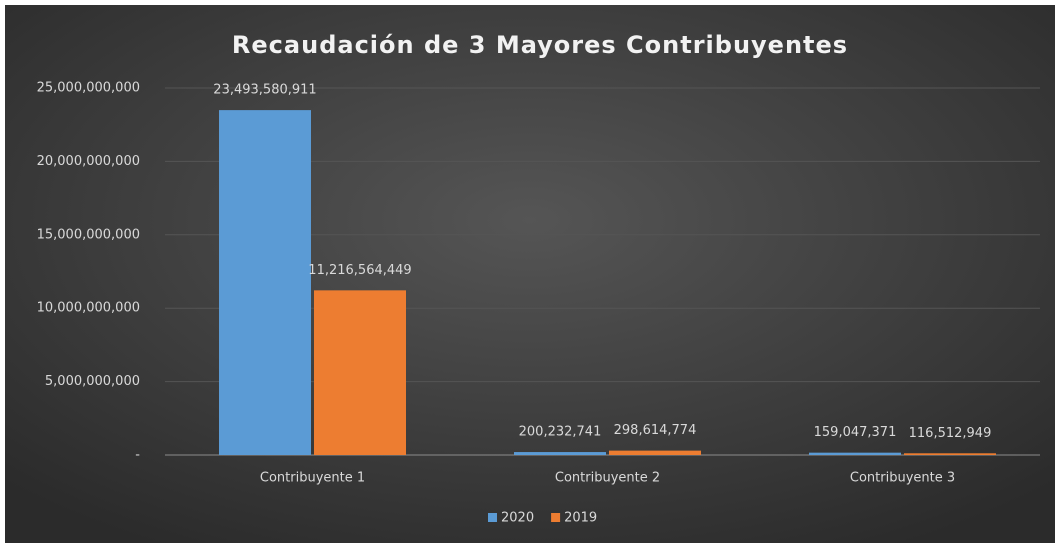 The image size is (1055, 543). What do you see at coordinates (88, 88) in the screenshot?
I see `y-tick-label: 25,000,000,000` at bounding box center [88, 88].